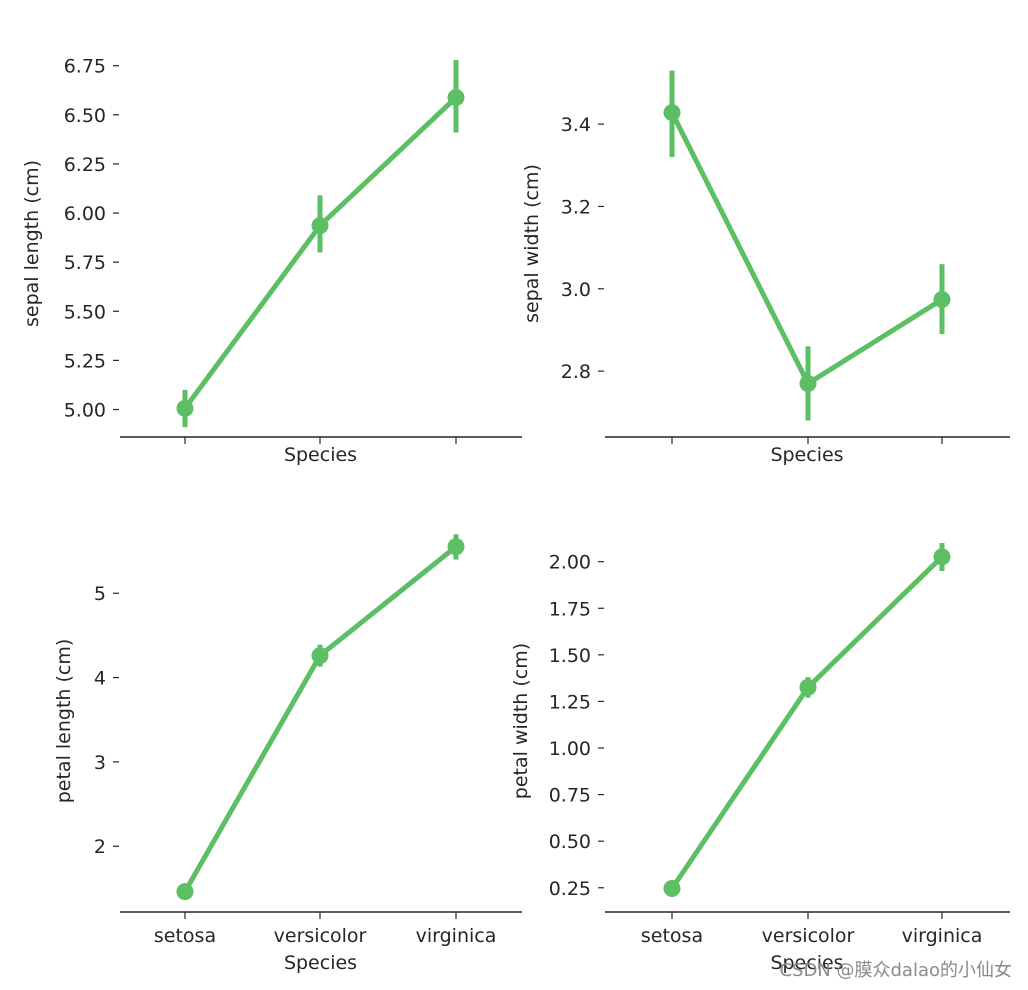 The image size is (1028, 990). Describe the element at coordinates (85, 263) in the screenshot. I see `top-left-y-tick-label: 5.75` at that location.